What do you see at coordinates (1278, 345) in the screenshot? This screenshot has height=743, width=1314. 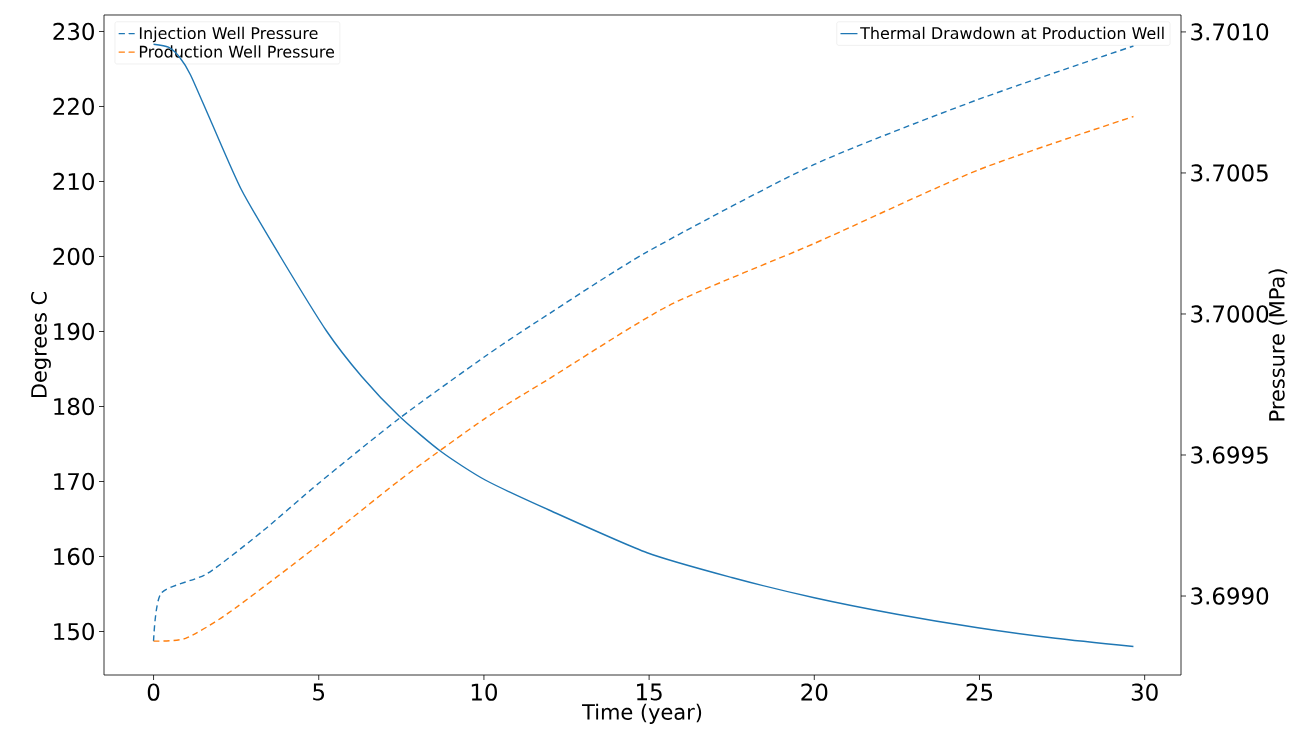 I see `y2-axis-title: Pressure (MPa)` at bounding box center [1278, 345].